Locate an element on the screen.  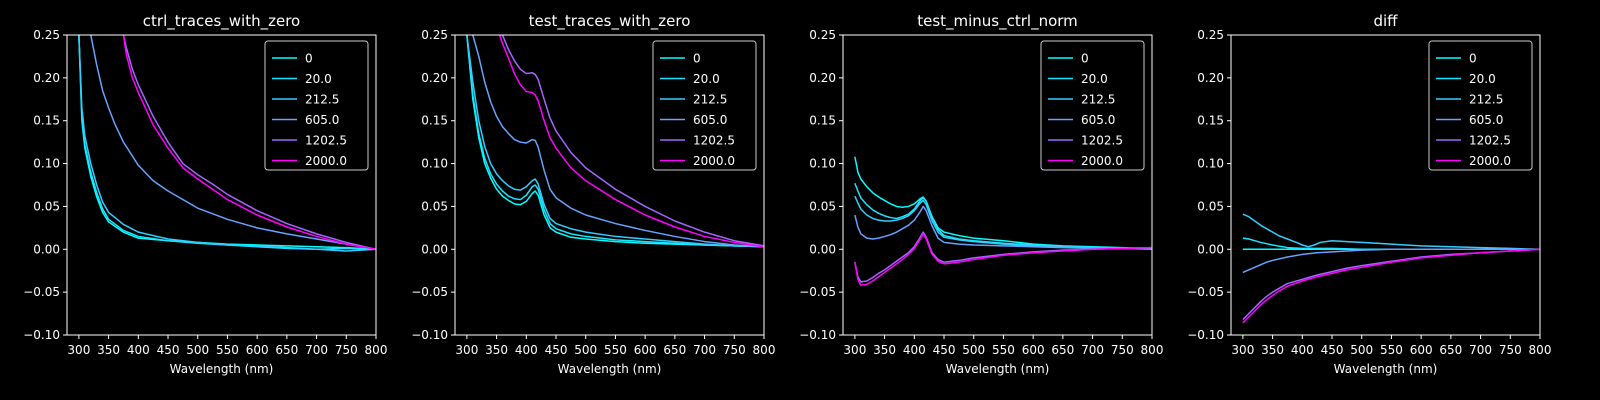
subplot-1-xtick-label: 450 is located at coordinates (168, 350).